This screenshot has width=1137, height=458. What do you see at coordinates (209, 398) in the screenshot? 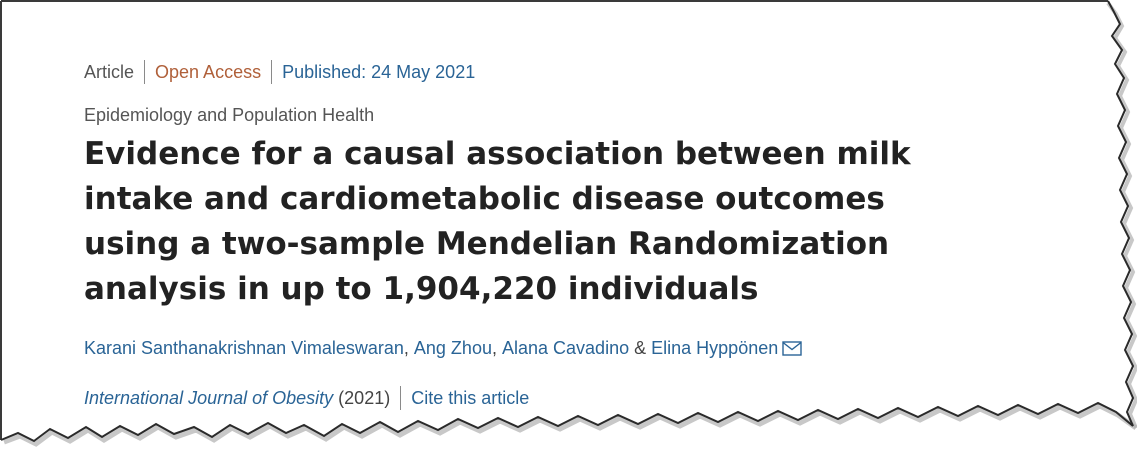
I see `journal-link: International Journal of Obesity` at bounding box center [209, 398].